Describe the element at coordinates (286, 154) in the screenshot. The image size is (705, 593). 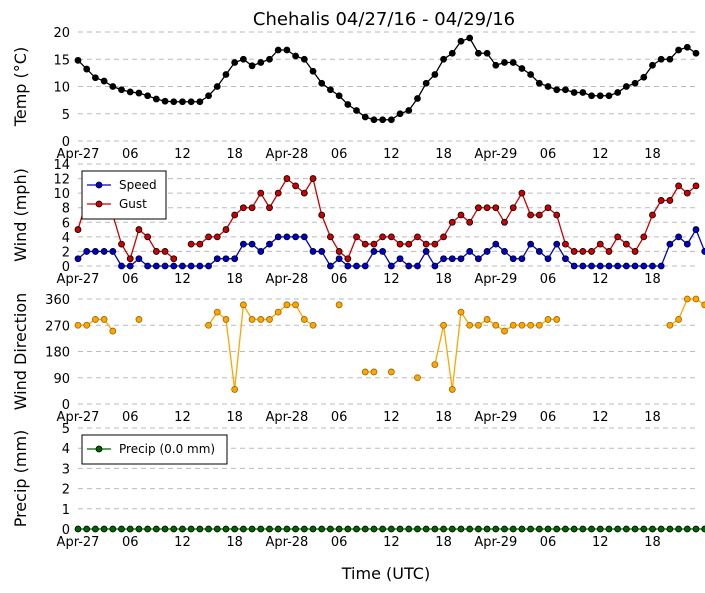
I see `temp-xtick-label: Apr-28` at that location.